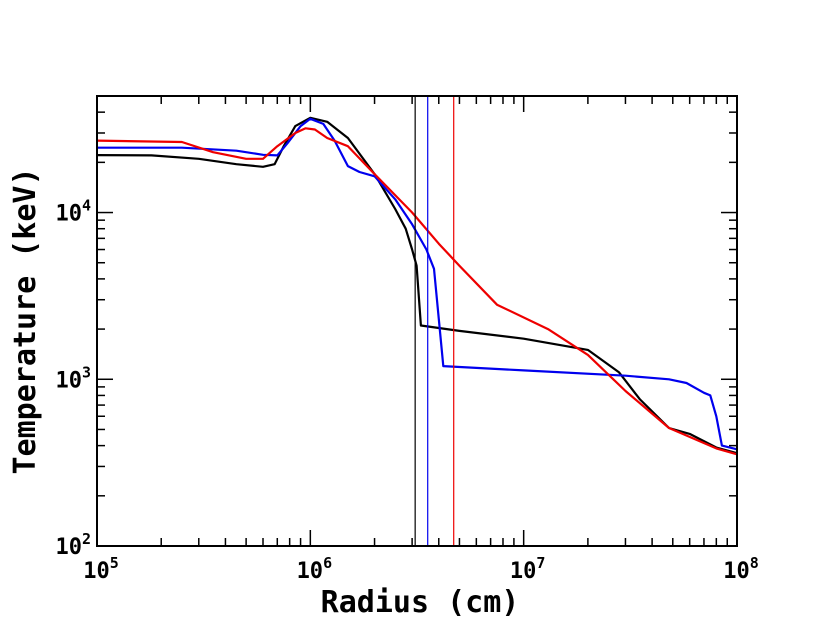  I want to click on vertical-markers, so click(434, 321).